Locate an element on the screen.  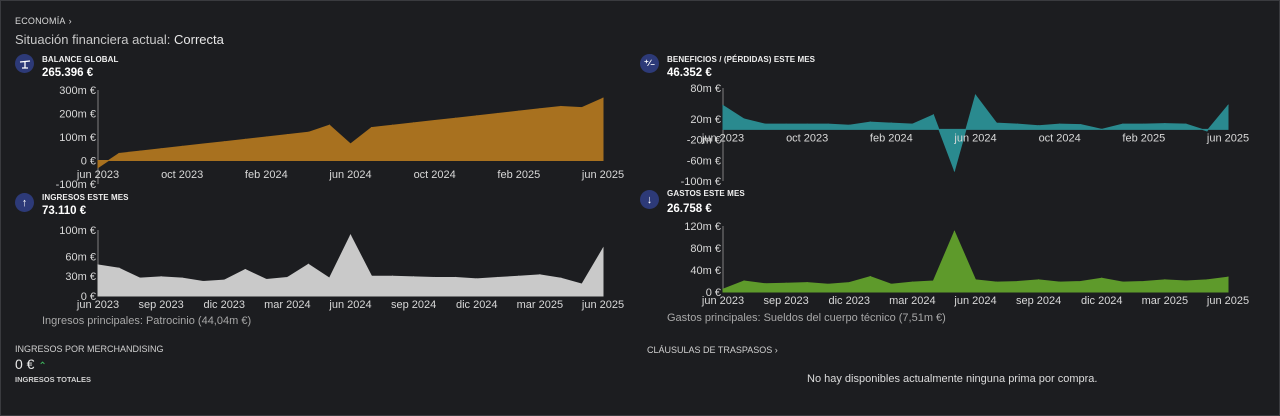
x-tick-label: mar 2024 is located at coordinates (287, 305).